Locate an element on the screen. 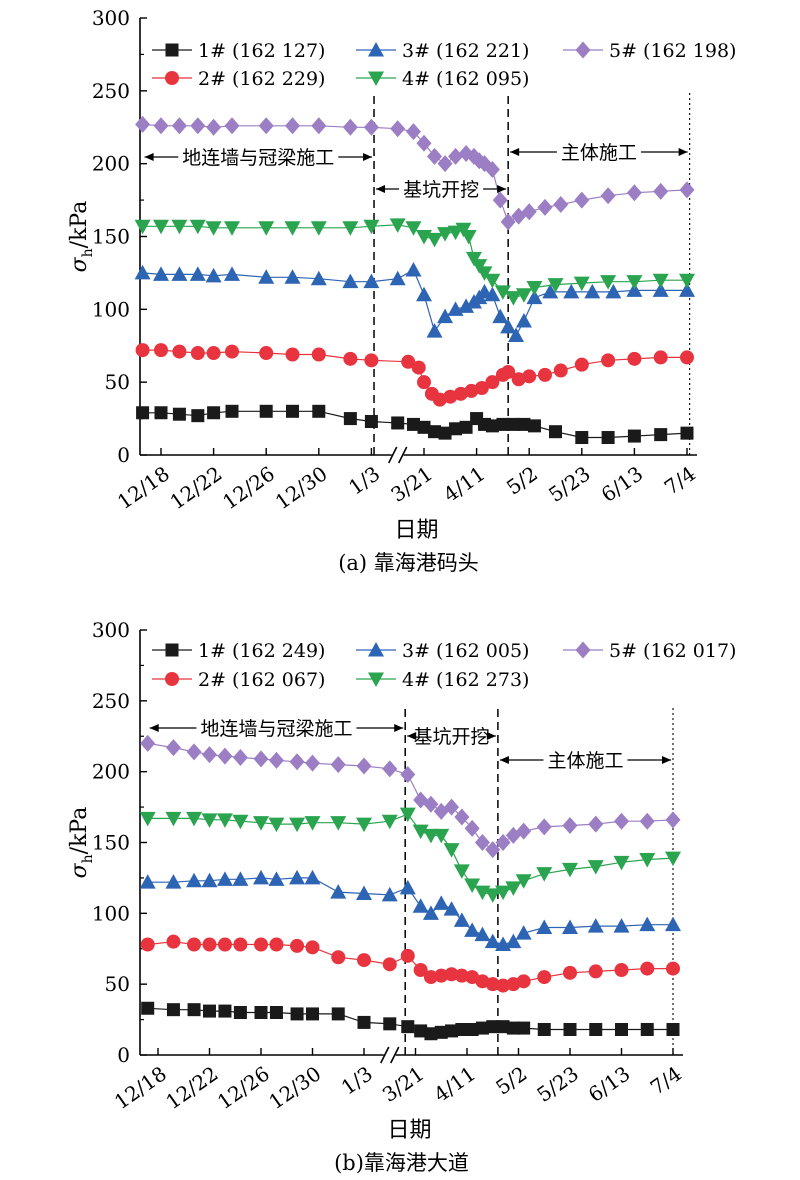 The height and width of the screenshot is (1180, 800). chart-b-phase-annotation: 地连墙与冠梁施工 is located at coordinates (276, 728).